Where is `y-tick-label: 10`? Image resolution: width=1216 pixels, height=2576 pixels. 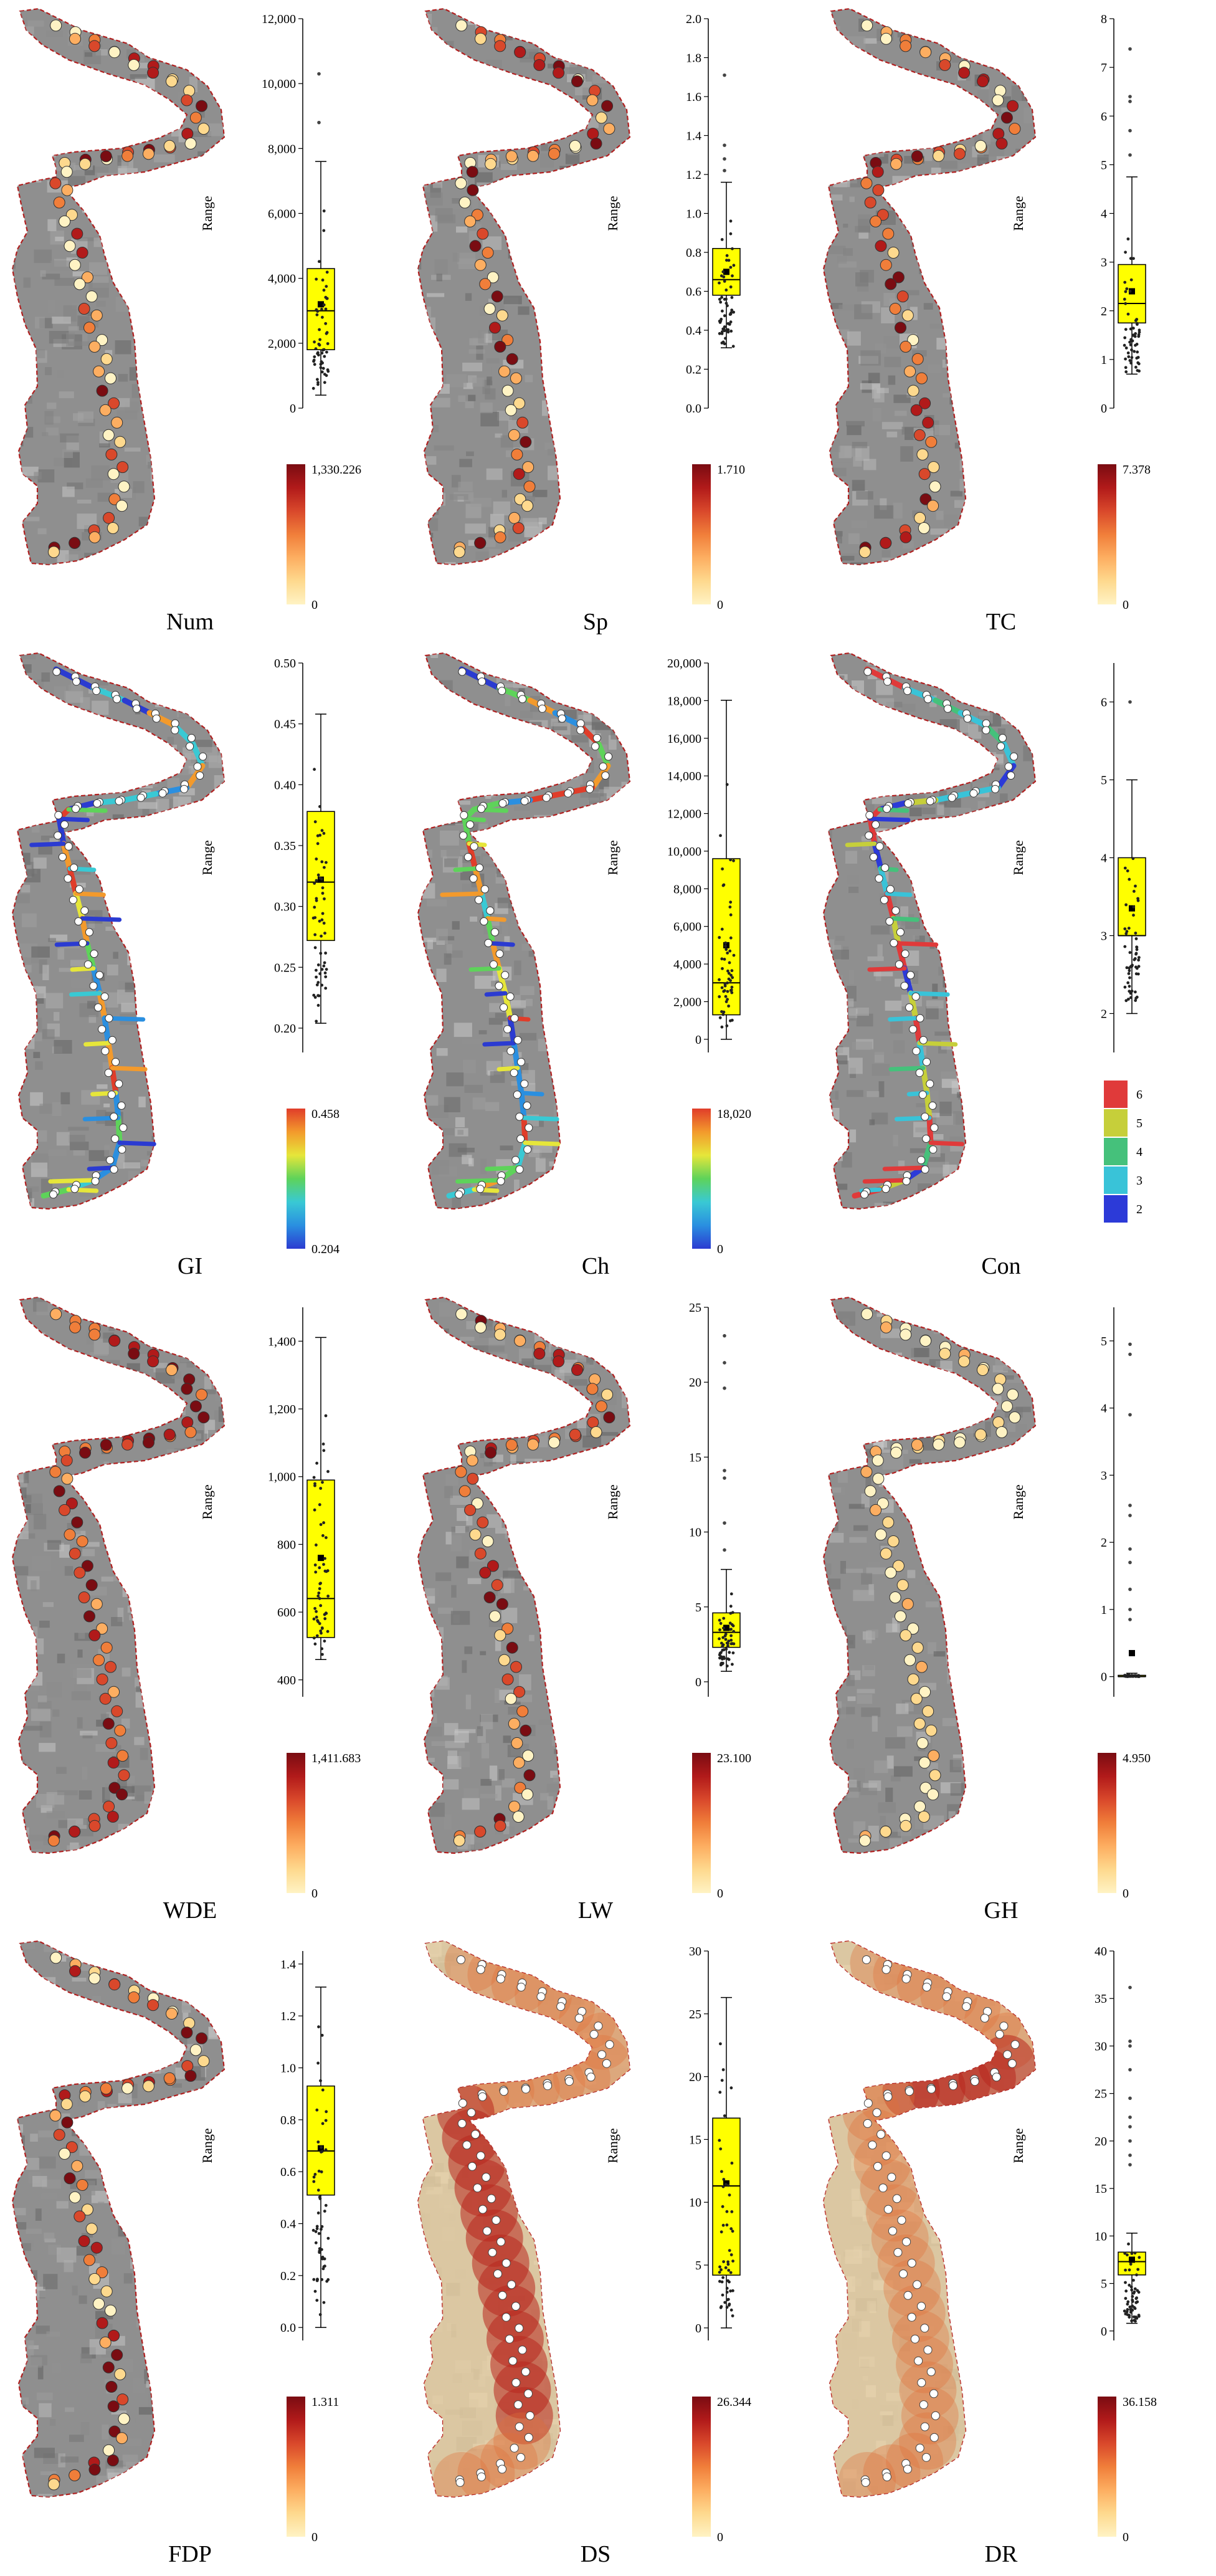 y-tick-label: 10 is located at coordinates (695, 2203).